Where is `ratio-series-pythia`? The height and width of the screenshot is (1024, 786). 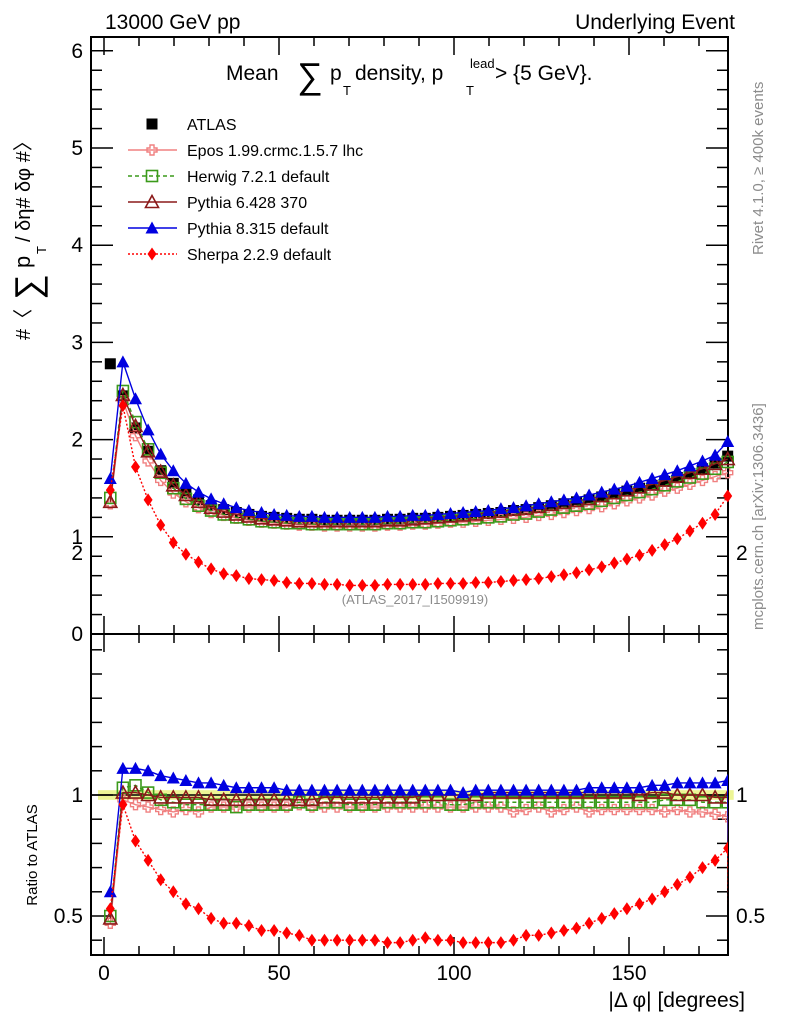
ratio-series-pythia is located at coordinates (415, 829).